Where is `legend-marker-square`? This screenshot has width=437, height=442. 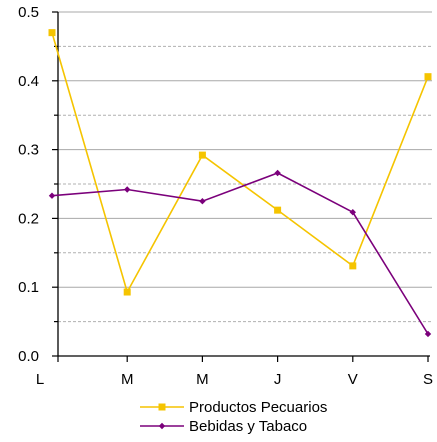
legend-marker-square is located at coordinates (162, 407).